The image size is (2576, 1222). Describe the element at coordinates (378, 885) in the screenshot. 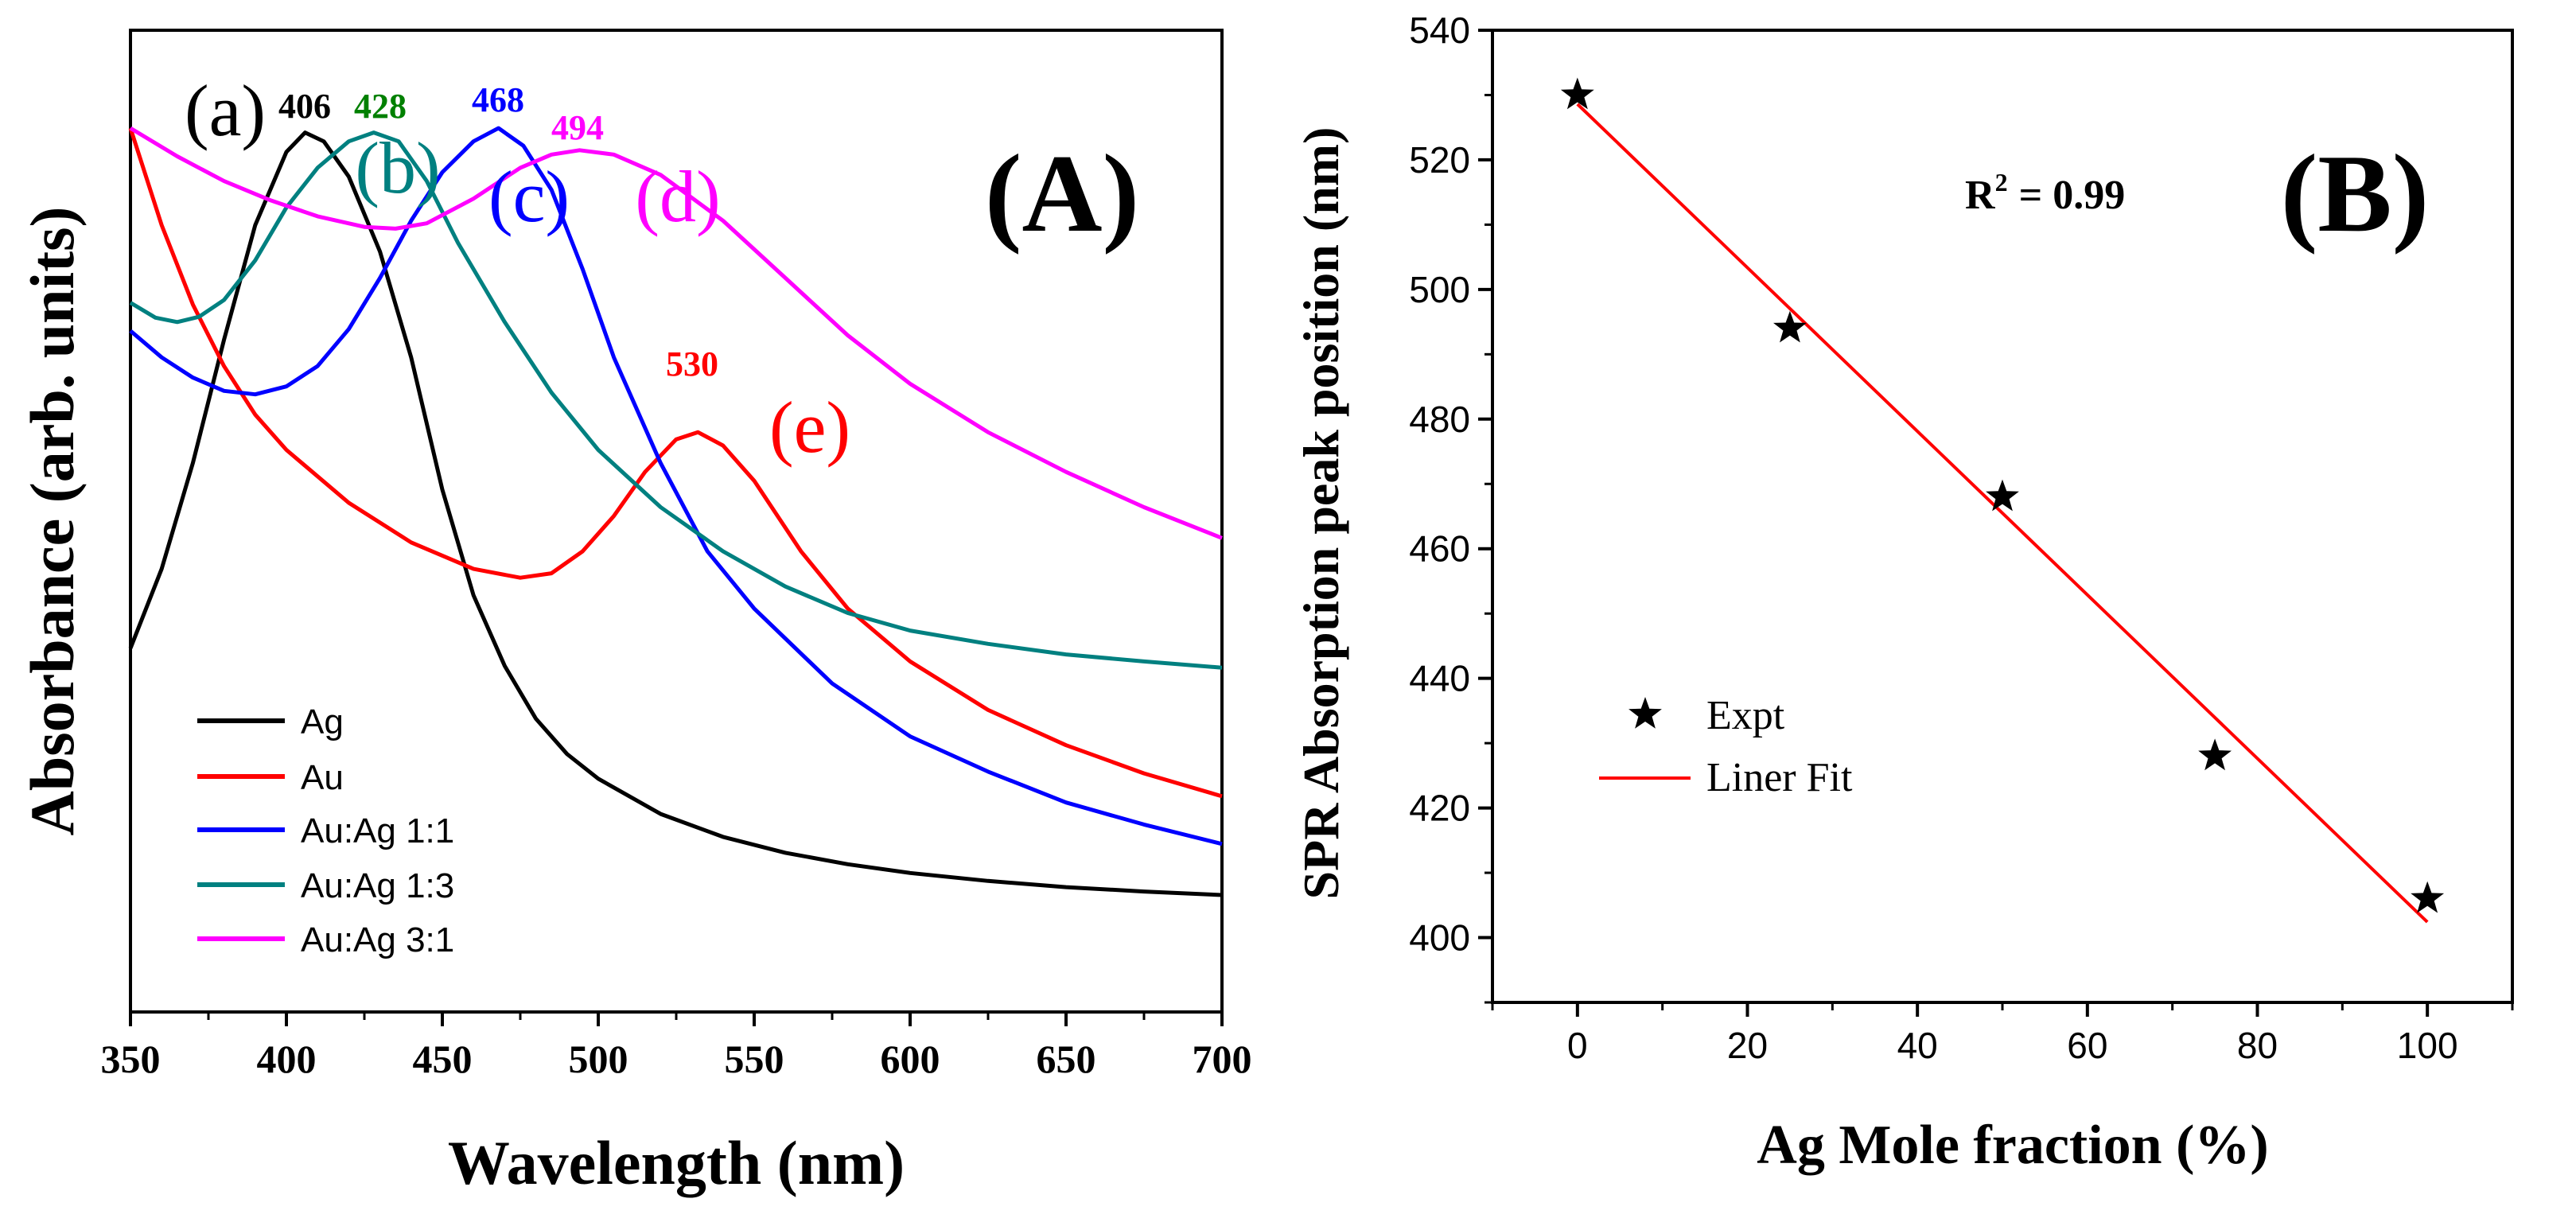

I see `legend-label-au-ag-1-3: Au:Ag 1:3` at that location.